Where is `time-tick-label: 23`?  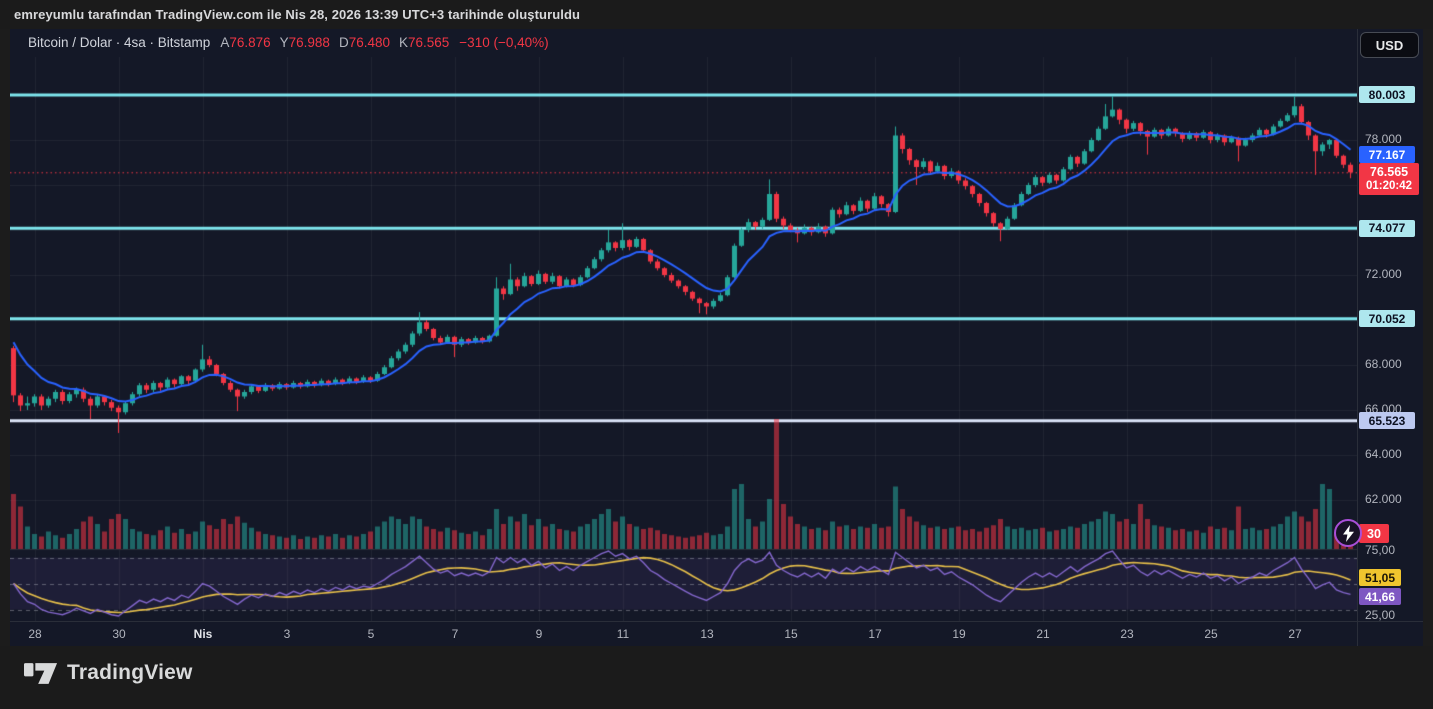 time-tick-label: 23 is located at coordinates (1127, 634).